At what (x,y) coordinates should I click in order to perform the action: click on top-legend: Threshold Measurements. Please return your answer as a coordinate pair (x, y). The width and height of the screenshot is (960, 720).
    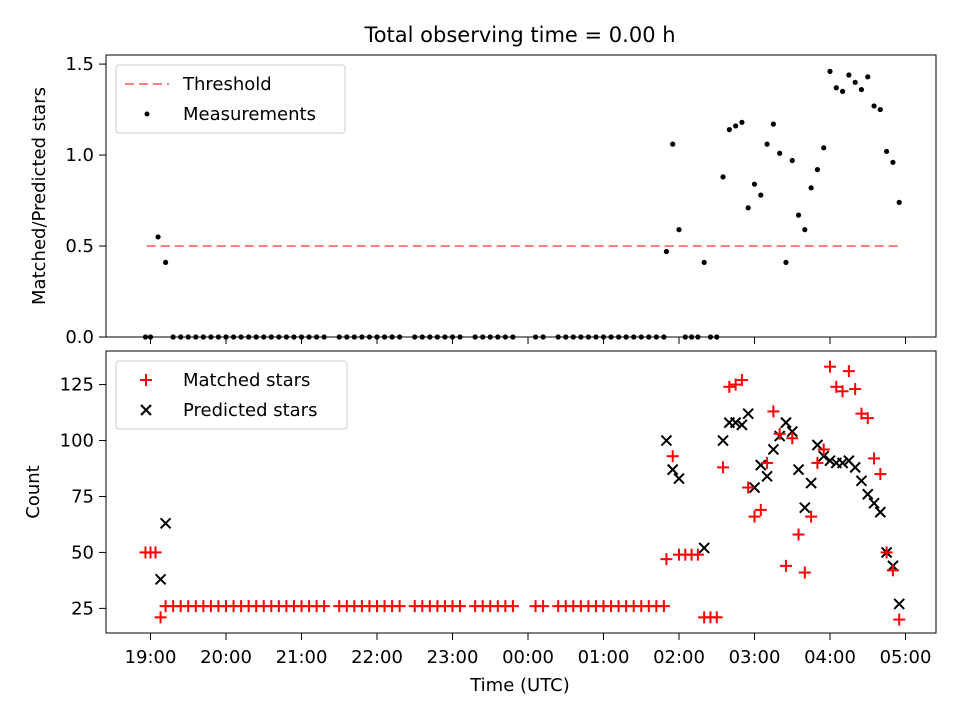
    Looking at the image, I should click on (230, 99).